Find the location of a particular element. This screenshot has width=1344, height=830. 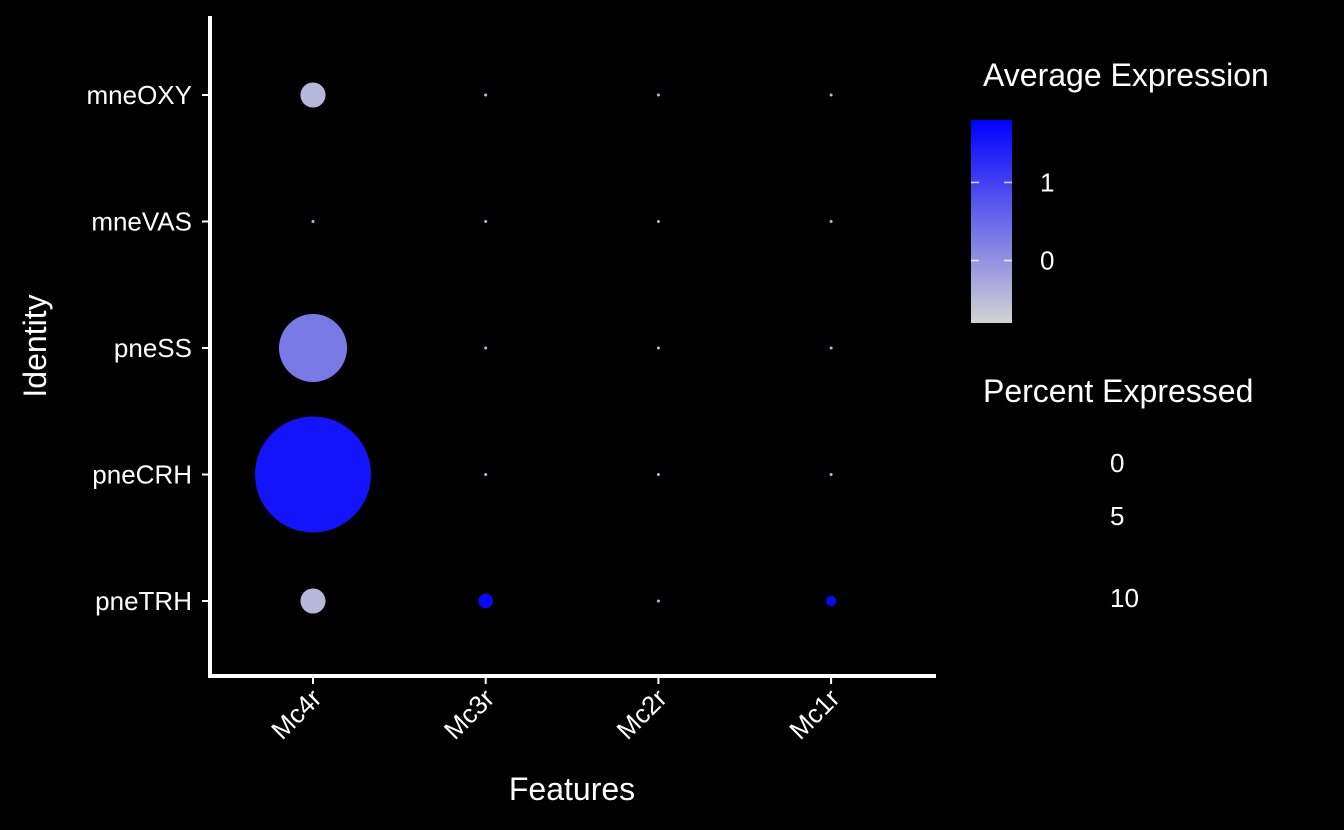

size-legend-entries: 0 5 10 is located at coordinates (1063, 549).